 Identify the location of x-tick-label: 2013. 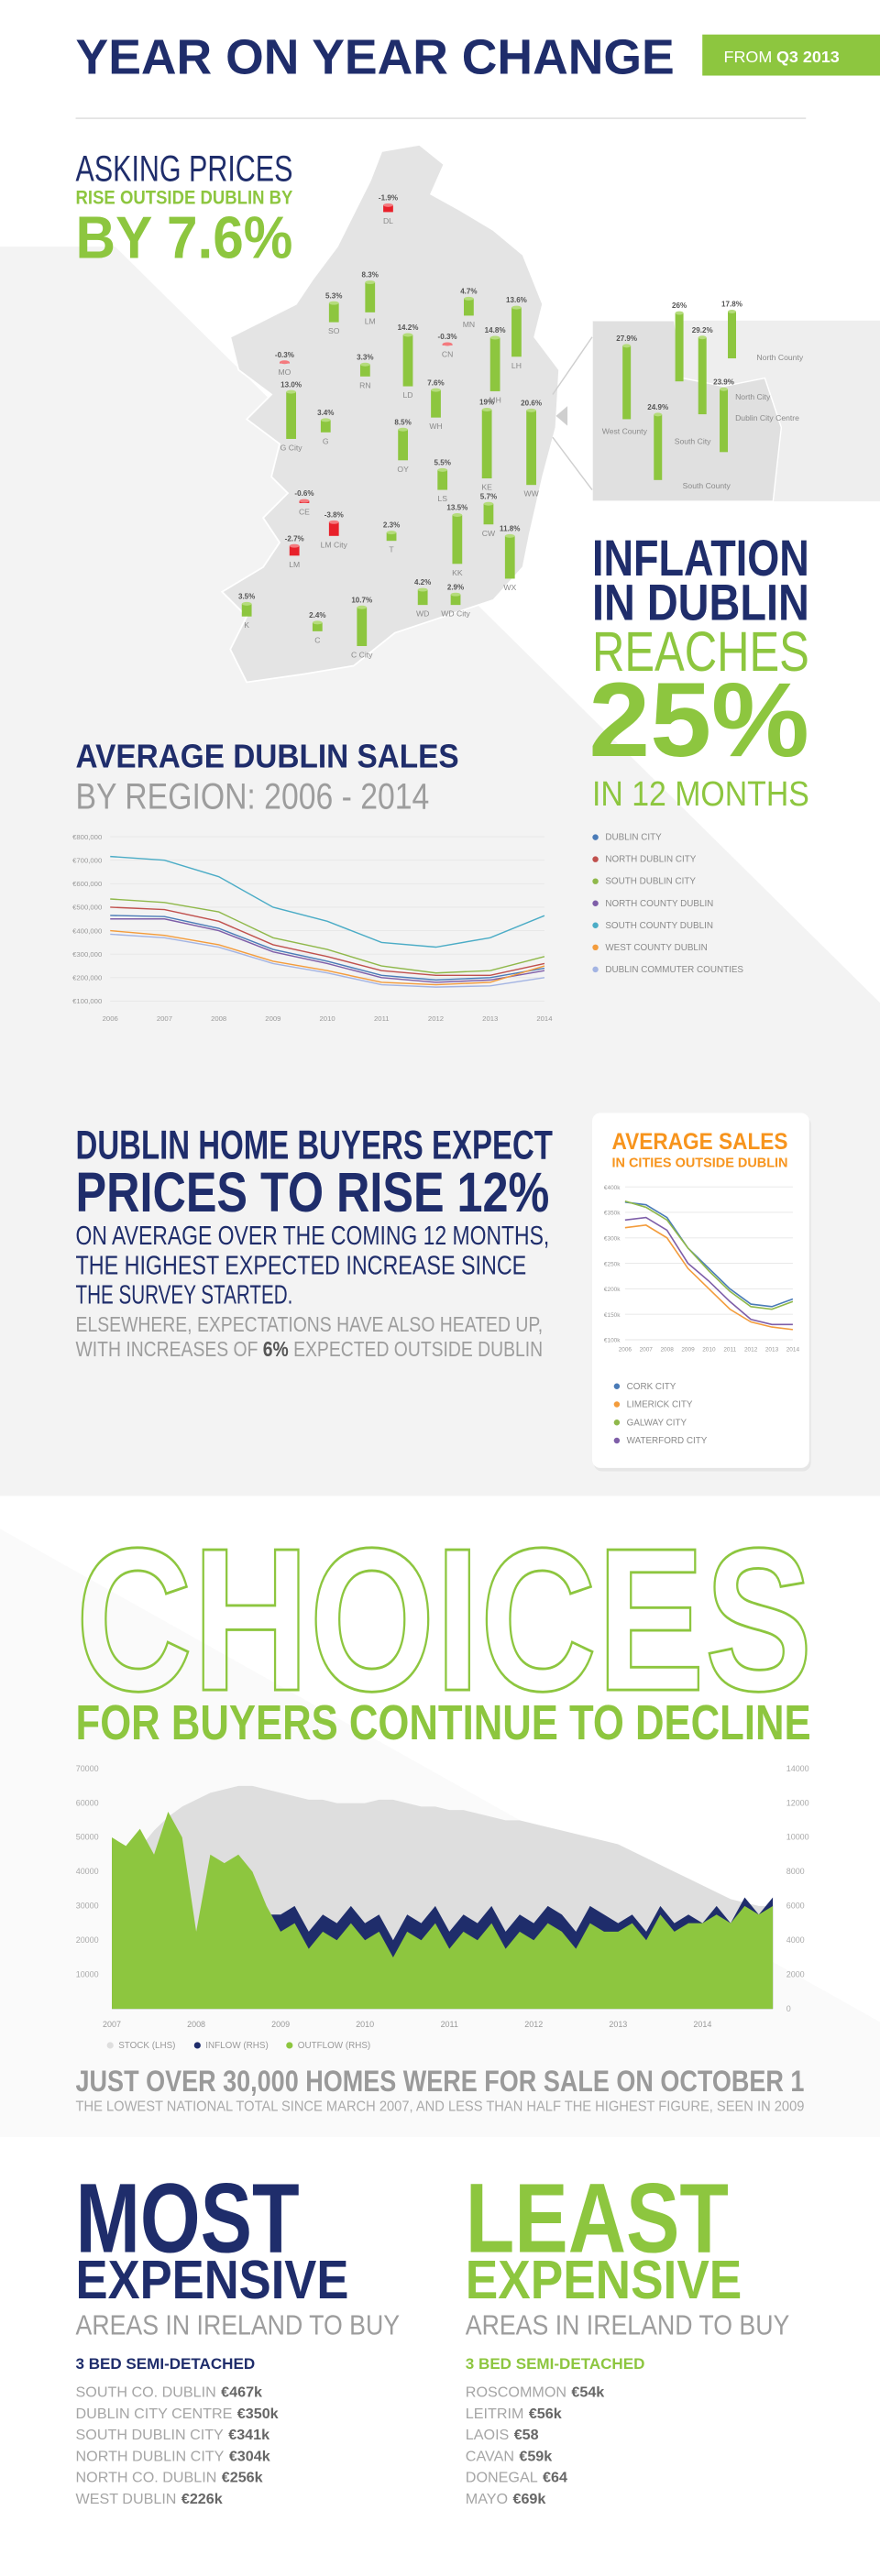
(618, 2024).